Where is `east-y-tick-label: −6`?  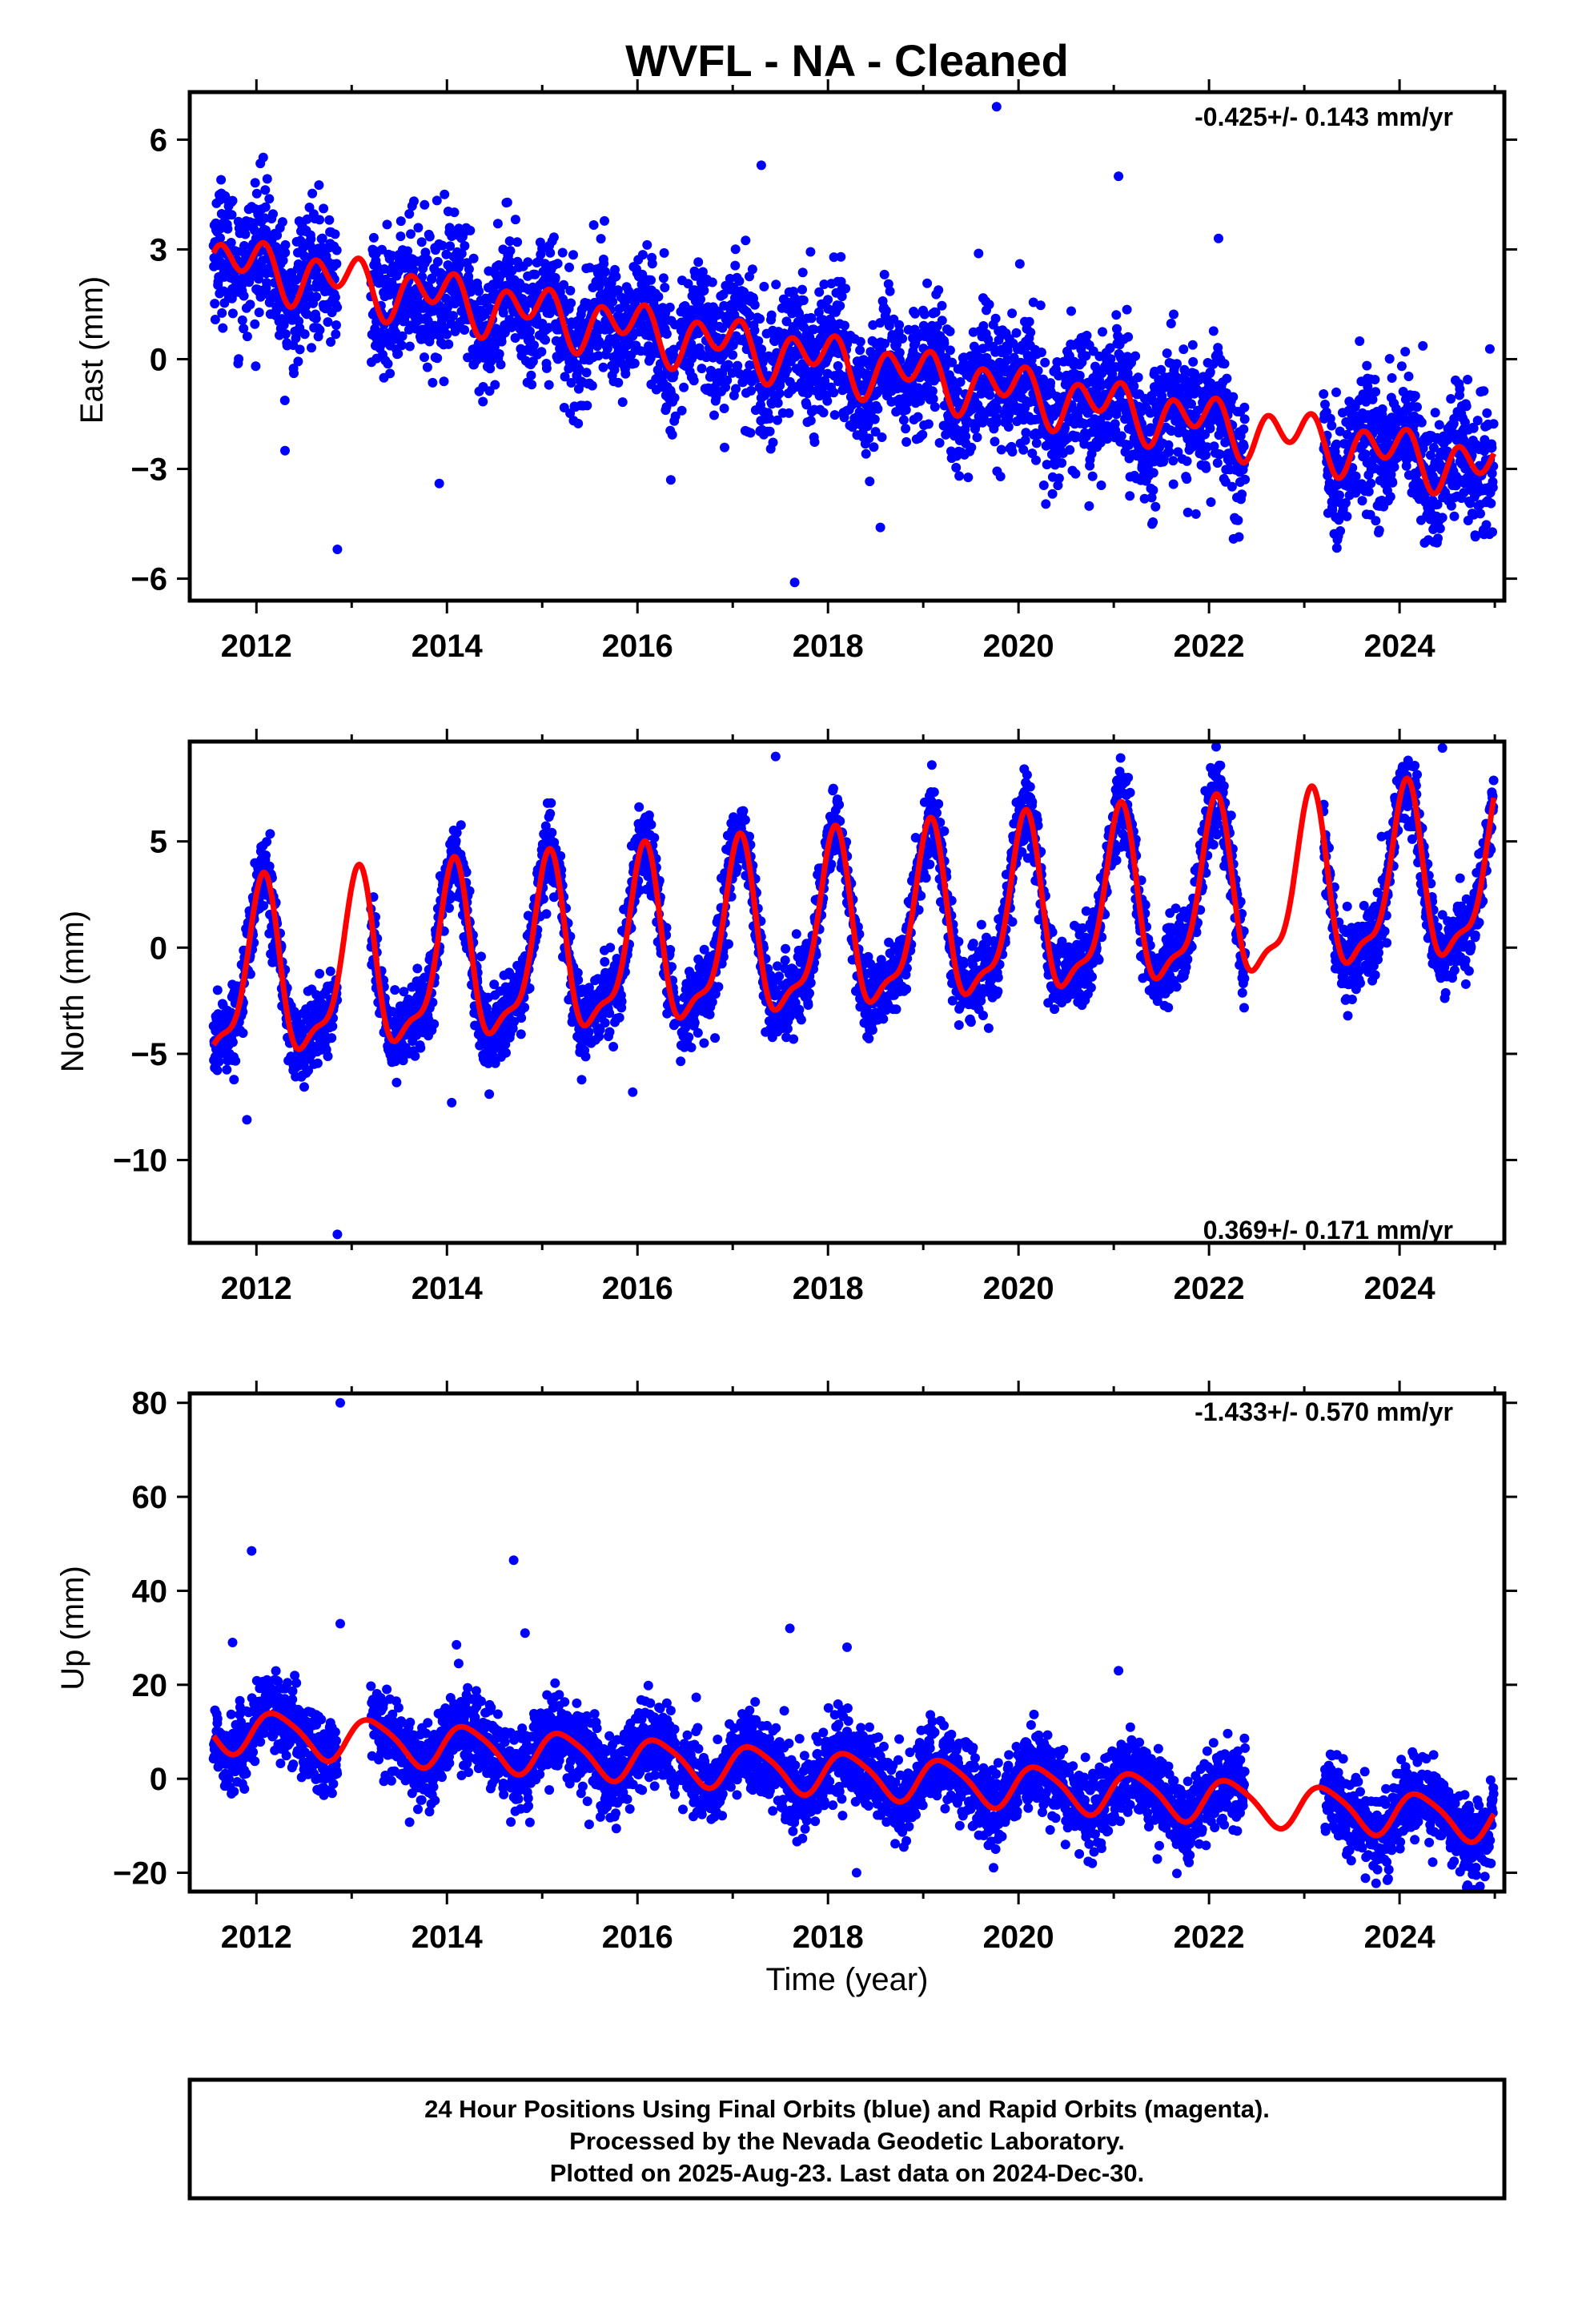
east-y-tick-label: −6 is located at coordinates (148, 579).